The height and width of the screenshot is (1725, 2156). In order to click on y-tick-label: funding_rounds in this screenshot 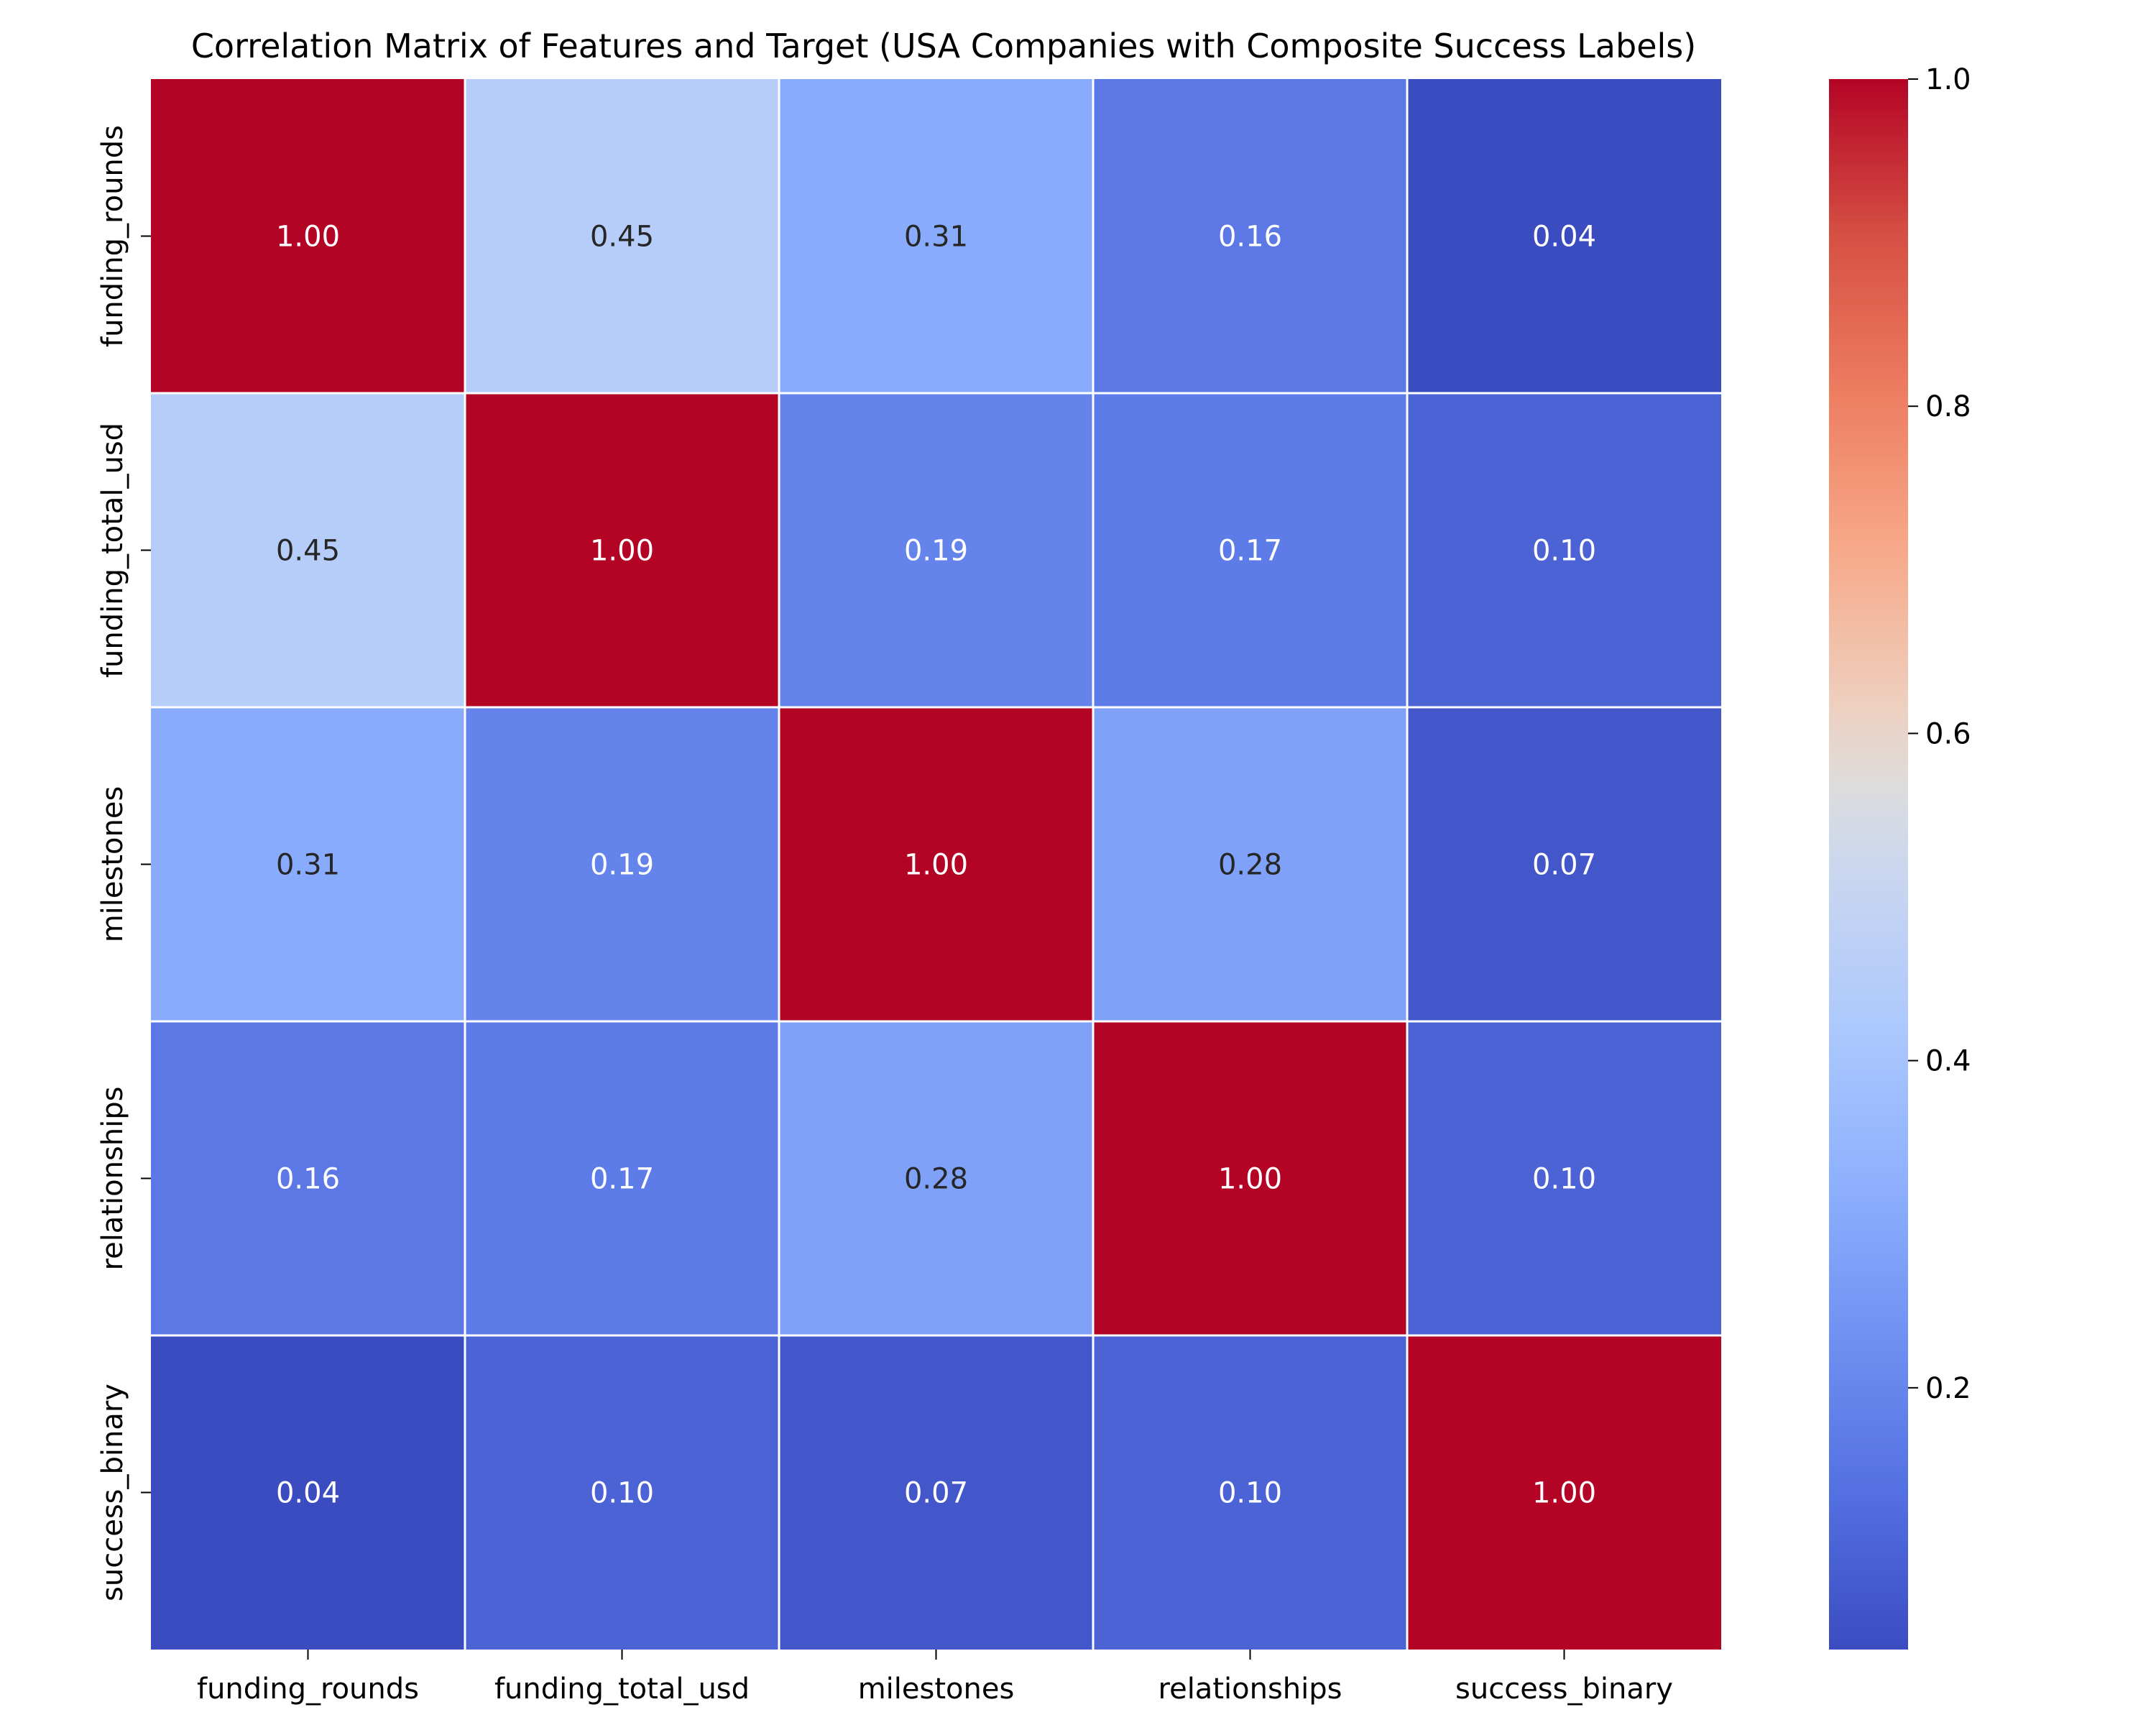, I will do `click(113, 236)`.